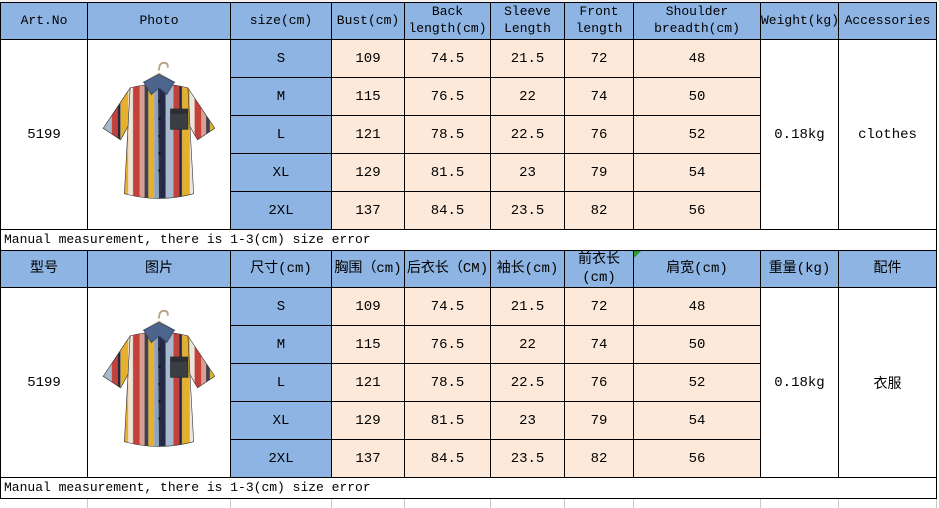  I want to click on table-row: 2XL 137 84.5 23.5 82 56, so click(469, 210).